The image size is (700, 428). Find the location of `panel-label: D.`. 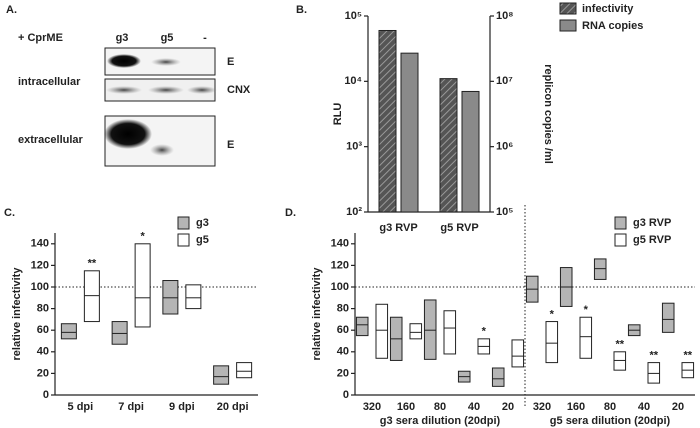

panel-label: D. is located at coordinates (290, 213).